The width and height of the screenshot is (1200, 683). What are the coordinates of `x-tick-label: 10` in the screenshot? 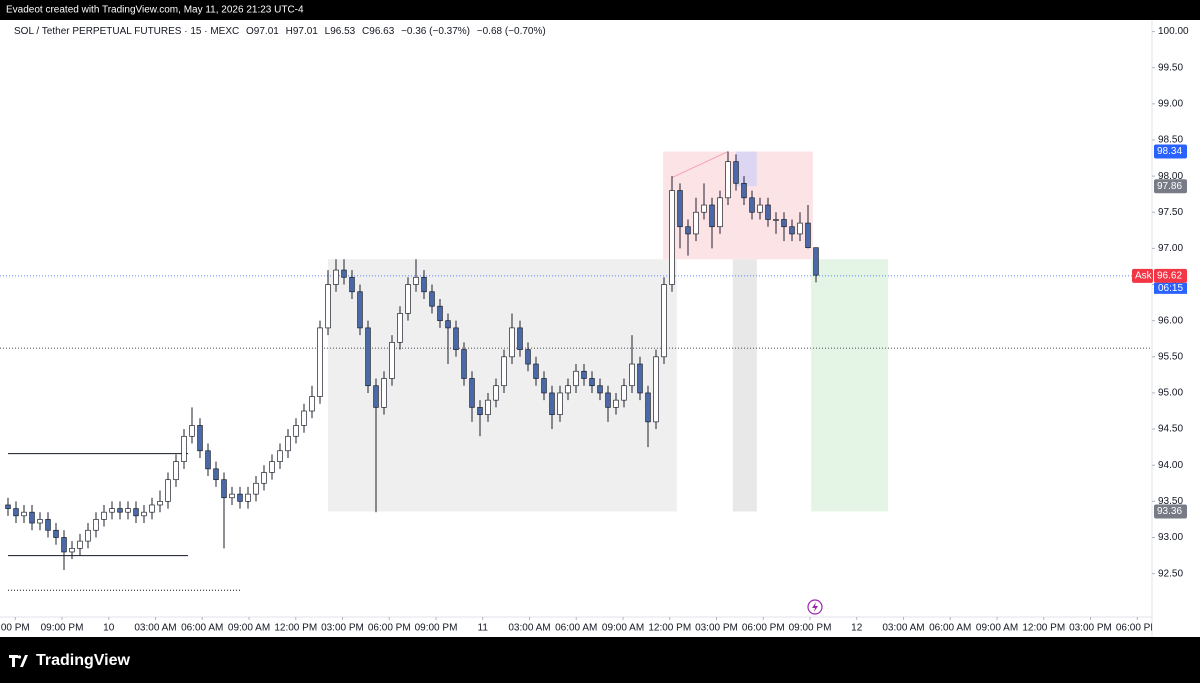 It's located at (109, 628).